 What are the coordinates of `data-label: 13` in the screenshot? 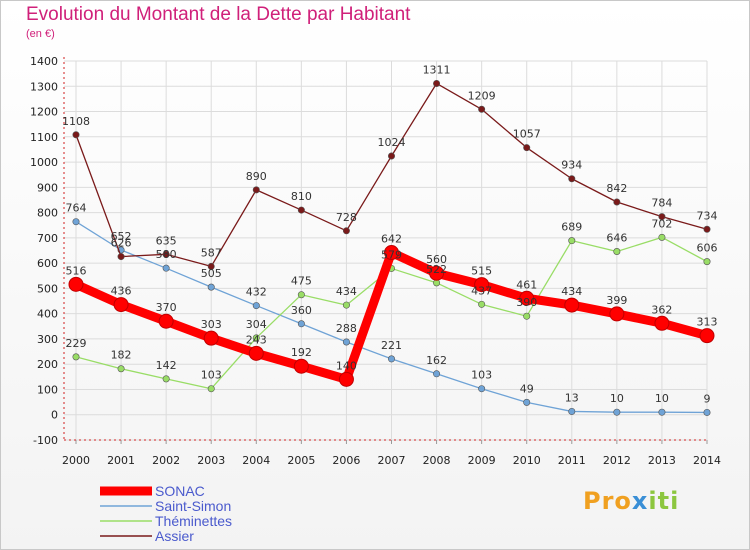 It's located at (572, 397).